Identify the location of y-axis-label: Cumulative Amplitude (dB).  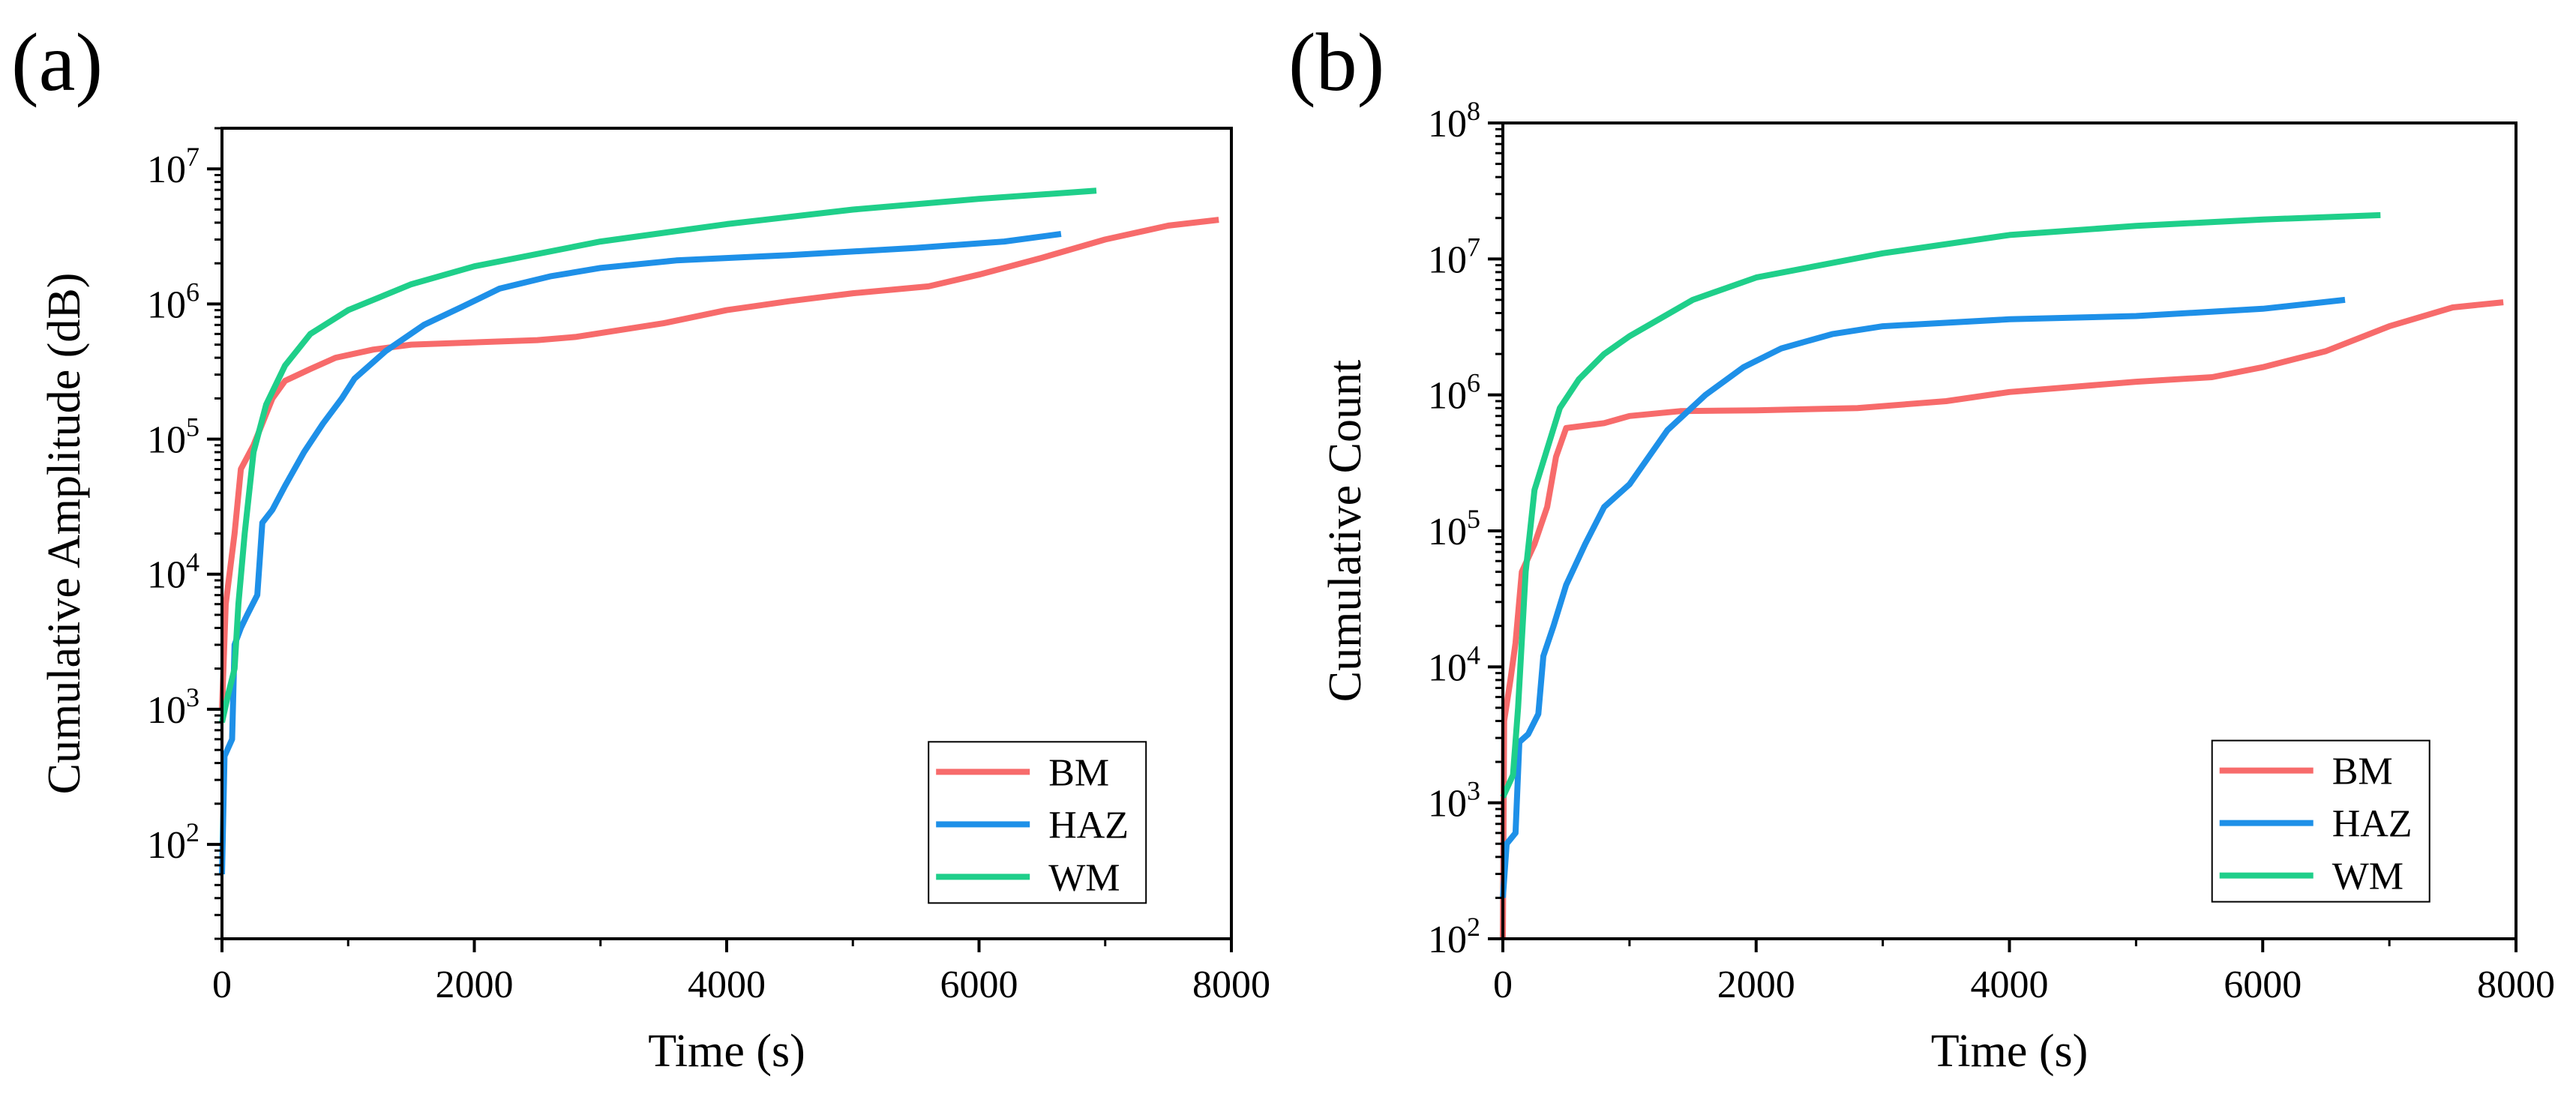
(65, 534).